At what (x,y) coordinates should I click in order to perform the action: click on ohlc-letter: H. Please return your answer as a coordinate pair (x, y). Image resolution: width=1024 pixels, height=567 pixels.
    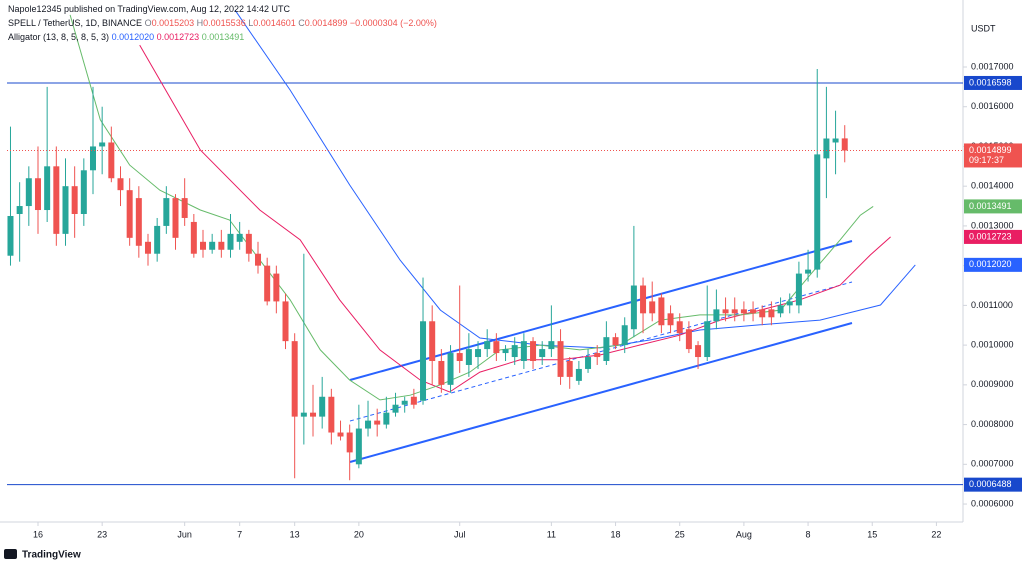
    Looking at the image, I should click on (200, 23).